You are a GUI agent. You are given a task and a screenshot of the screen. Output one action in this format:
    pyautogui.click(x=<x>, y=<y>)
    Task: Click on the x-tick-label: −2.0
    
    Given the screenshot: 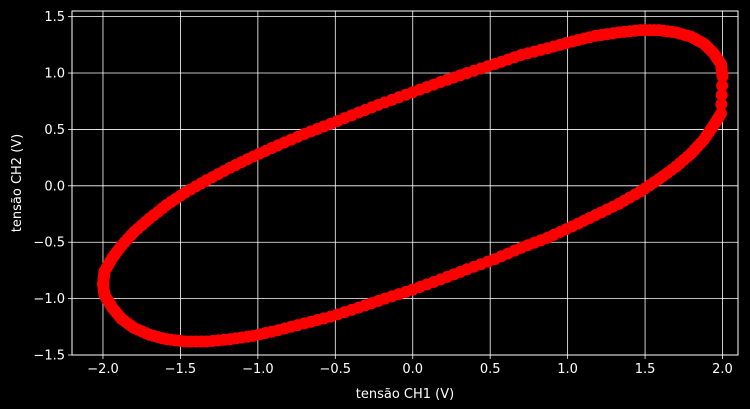 What is the action you would take?
    pyautogui.click(x=103, y=369)
    